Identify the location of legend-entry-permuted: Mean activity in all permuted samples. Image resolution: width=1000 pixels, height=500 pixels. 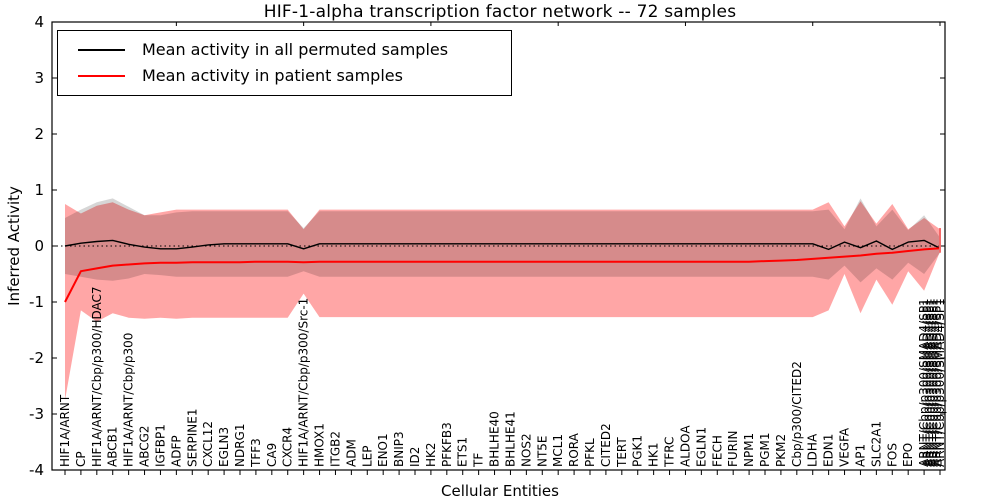
(294, 49).